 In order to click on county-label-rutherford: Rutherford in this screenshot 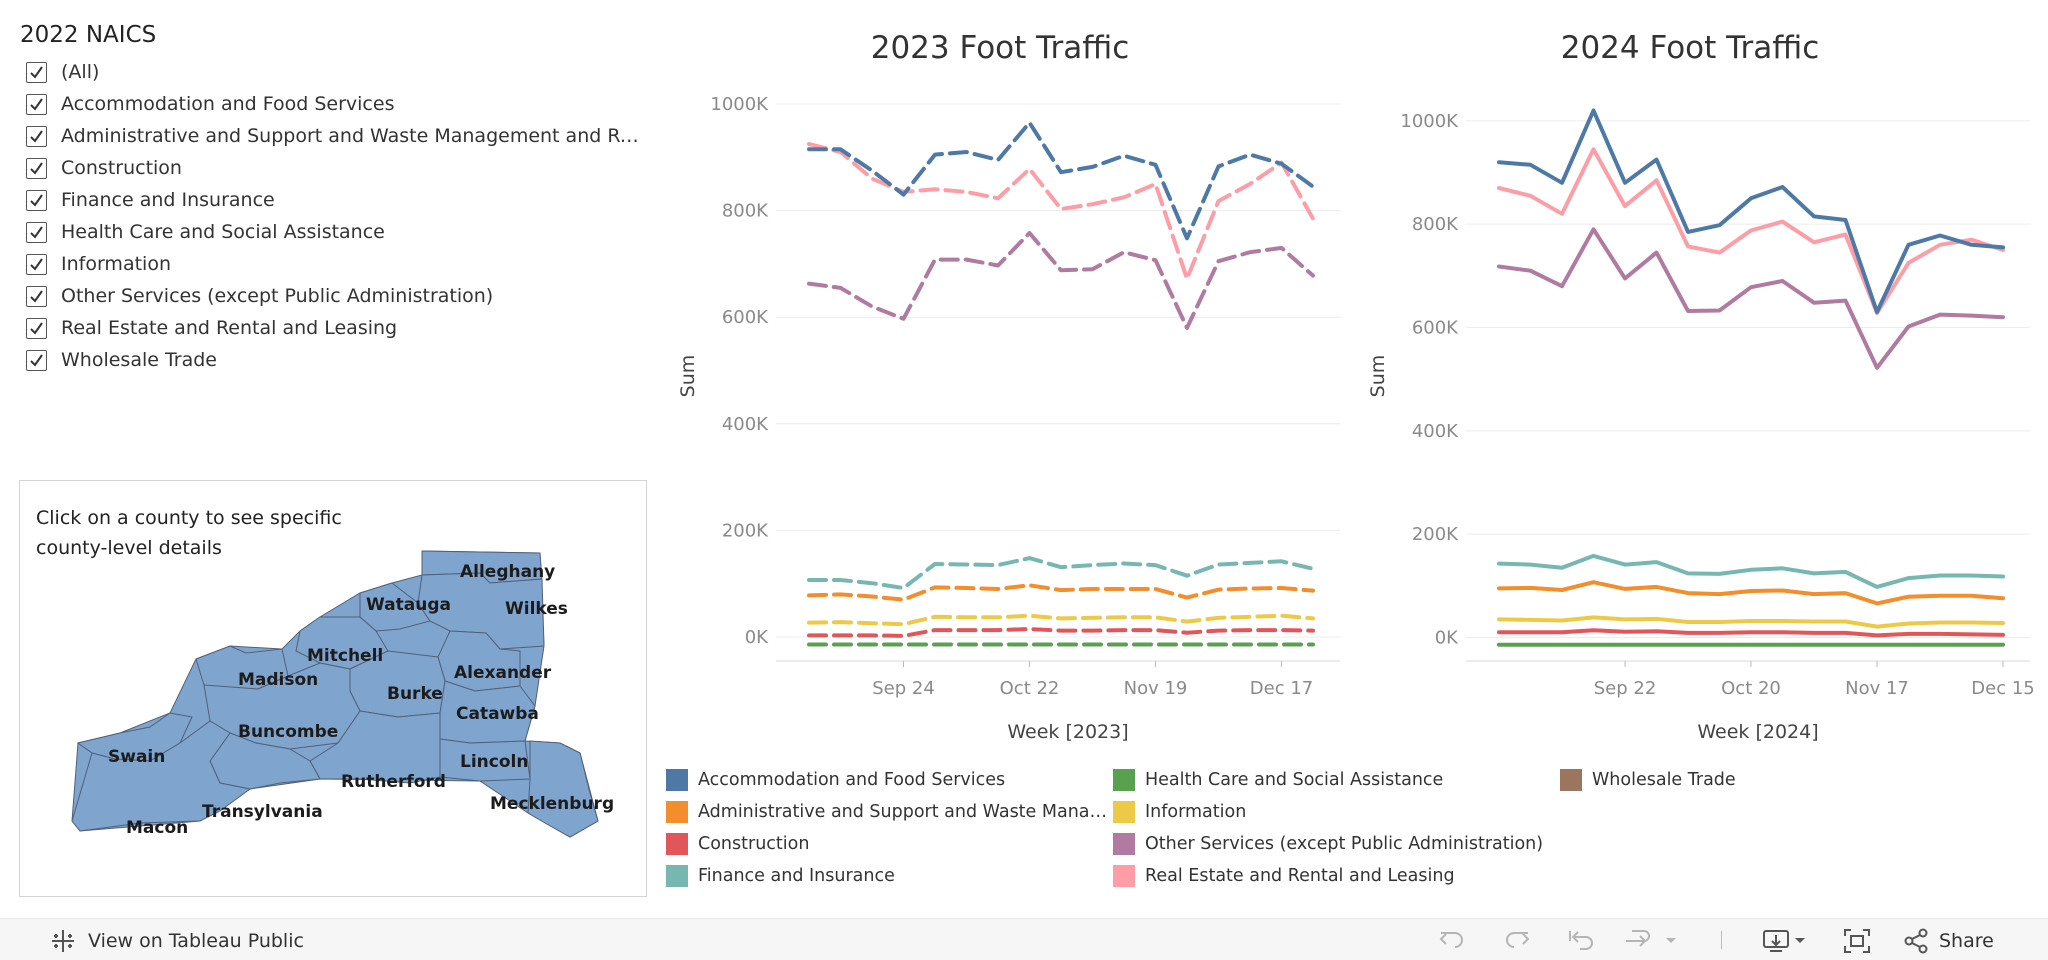, I will do `click(393, 782)`.